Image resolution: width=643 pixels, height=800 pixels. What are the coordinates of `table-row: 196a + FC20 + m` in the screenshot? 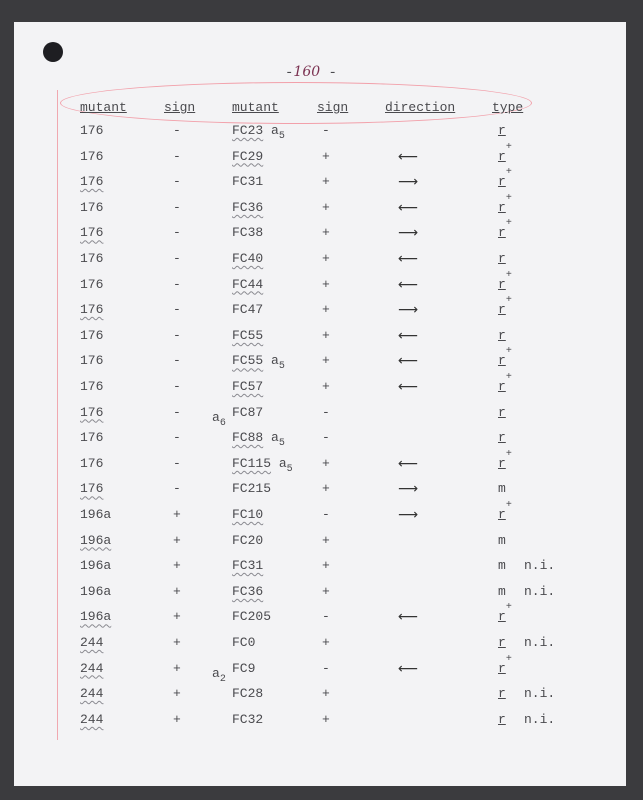 It's located at (321, 545).